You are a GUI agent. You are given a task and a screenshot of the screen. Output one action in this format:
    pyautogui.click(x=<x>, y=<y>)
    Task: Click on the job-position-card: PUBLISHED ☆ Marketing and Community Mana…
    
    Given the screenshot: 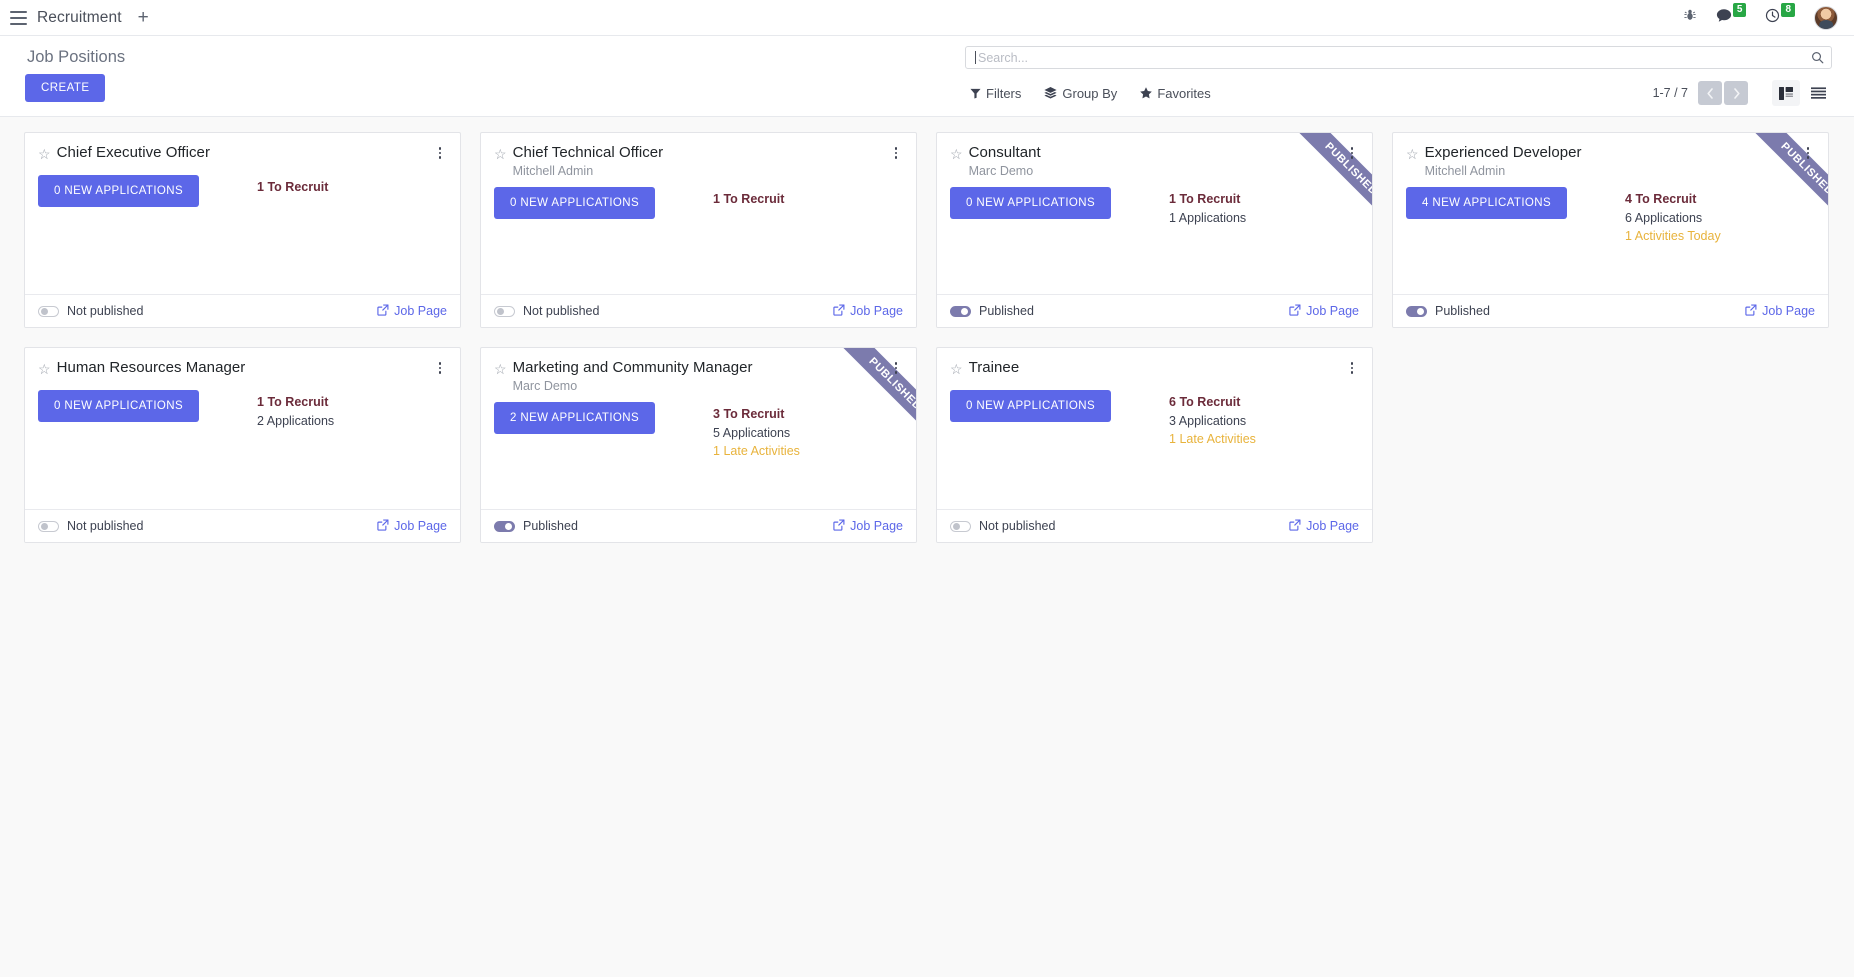 What is the action you would take?
    pyautogui.click(x=698, y=445)
    